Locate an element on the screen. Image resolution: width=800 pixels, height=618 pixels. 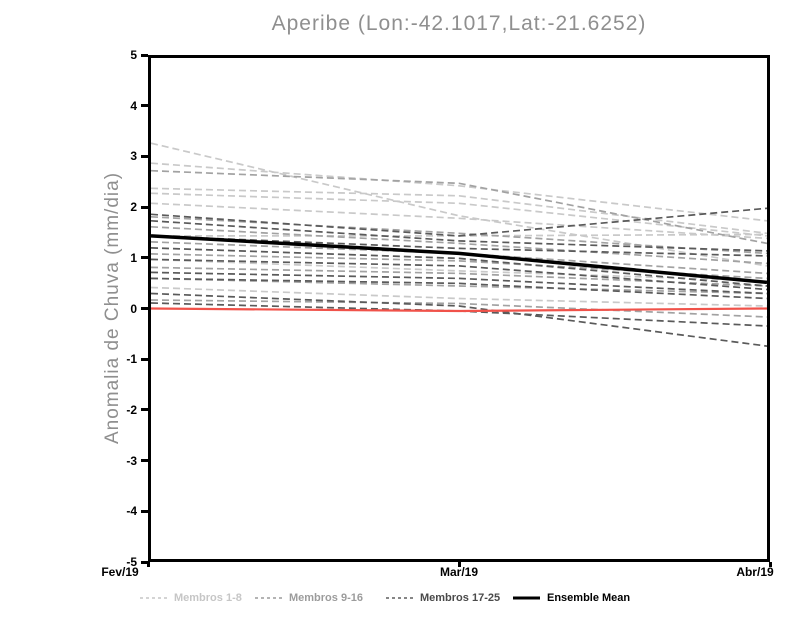
x-axis-tick-label: Abr/19 is located at coordinates (755, 572).